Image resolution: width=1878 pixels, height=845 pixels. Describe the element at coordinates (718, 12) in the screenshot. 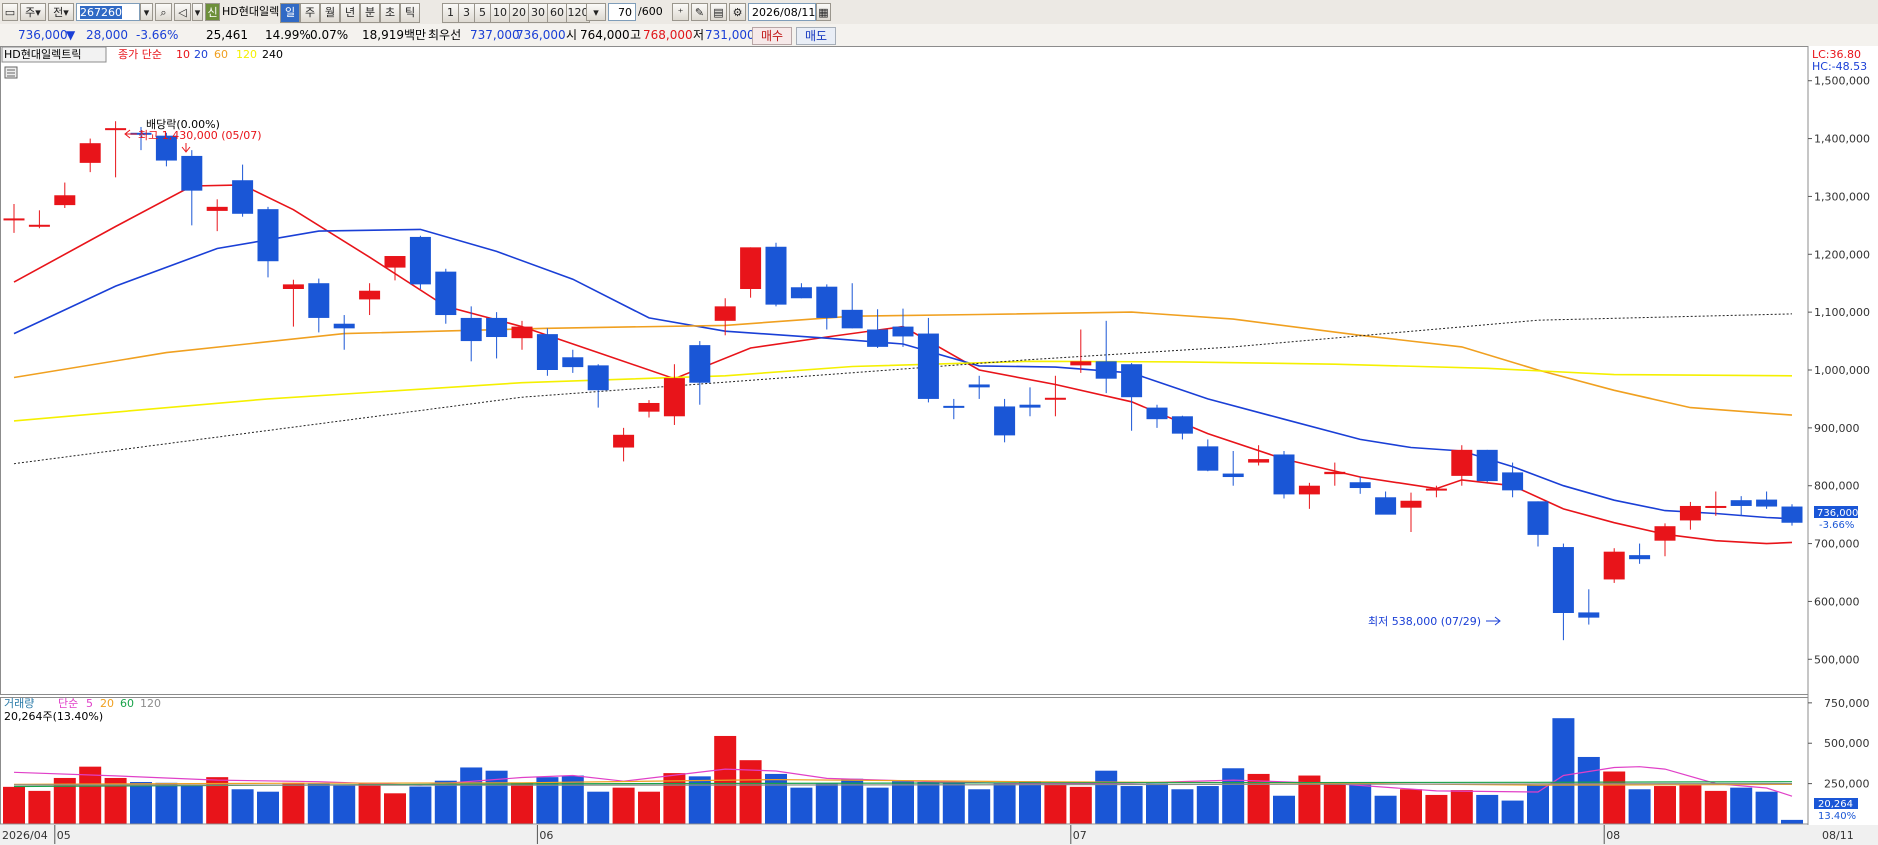

I see `save-icon: ▤` at that location.